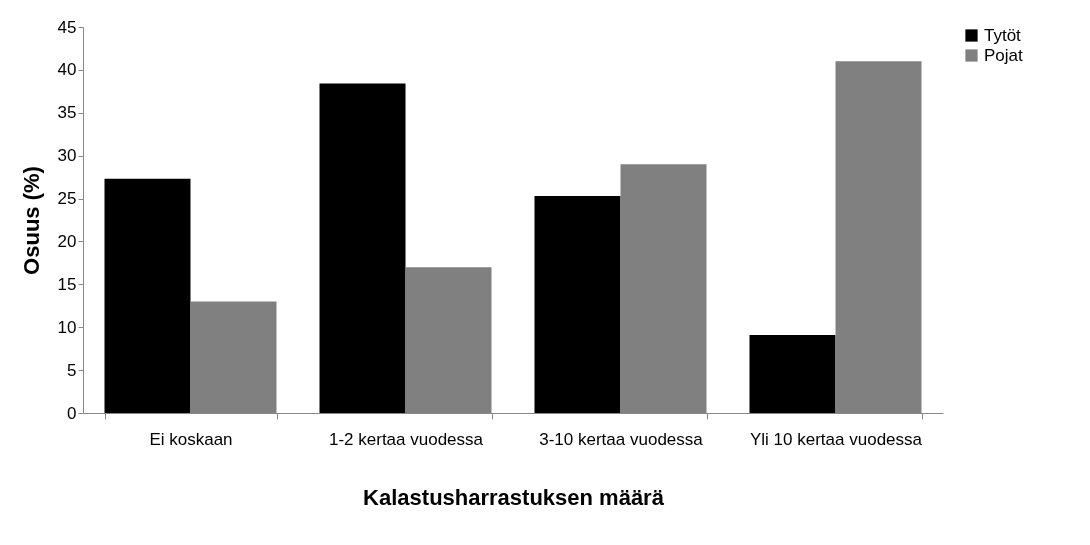 The image size is (1090, 545). What do you see at coordinates (67, 27) in the screenshot?
I see `y-tick-label: 45` at bounding box center [67, 27].